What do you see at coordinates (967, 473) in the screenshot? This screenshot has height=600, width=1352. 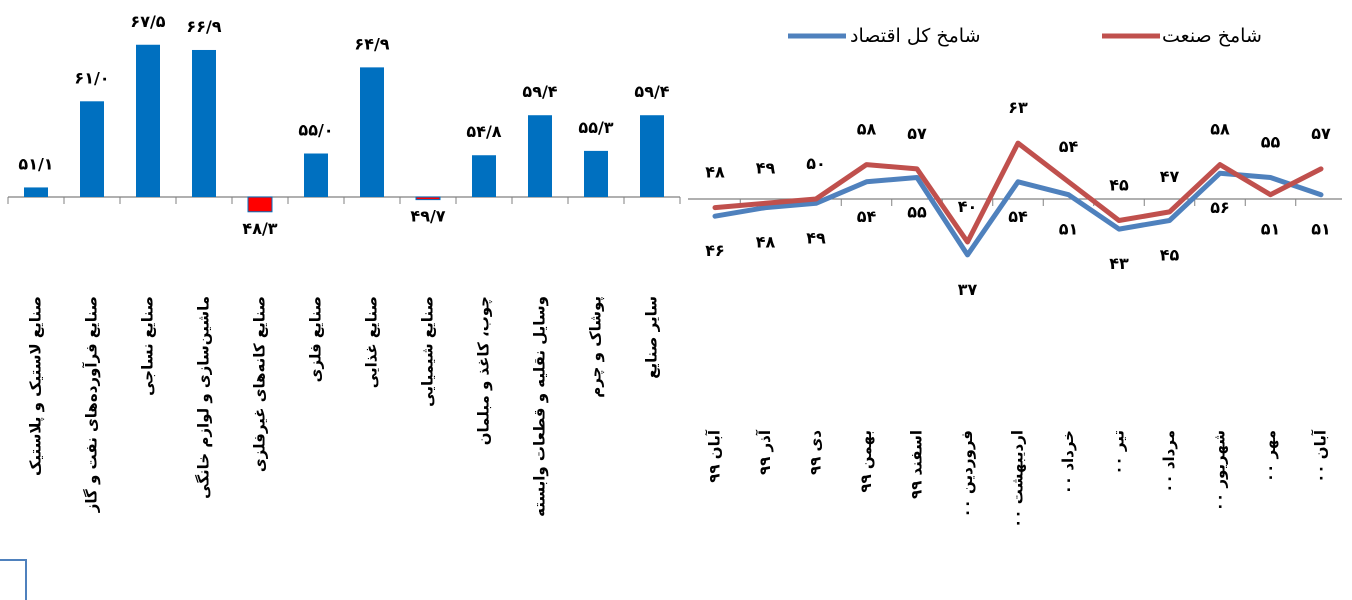 I see `month-label: فروردین ۰۰` at bounding box center [967, 473].